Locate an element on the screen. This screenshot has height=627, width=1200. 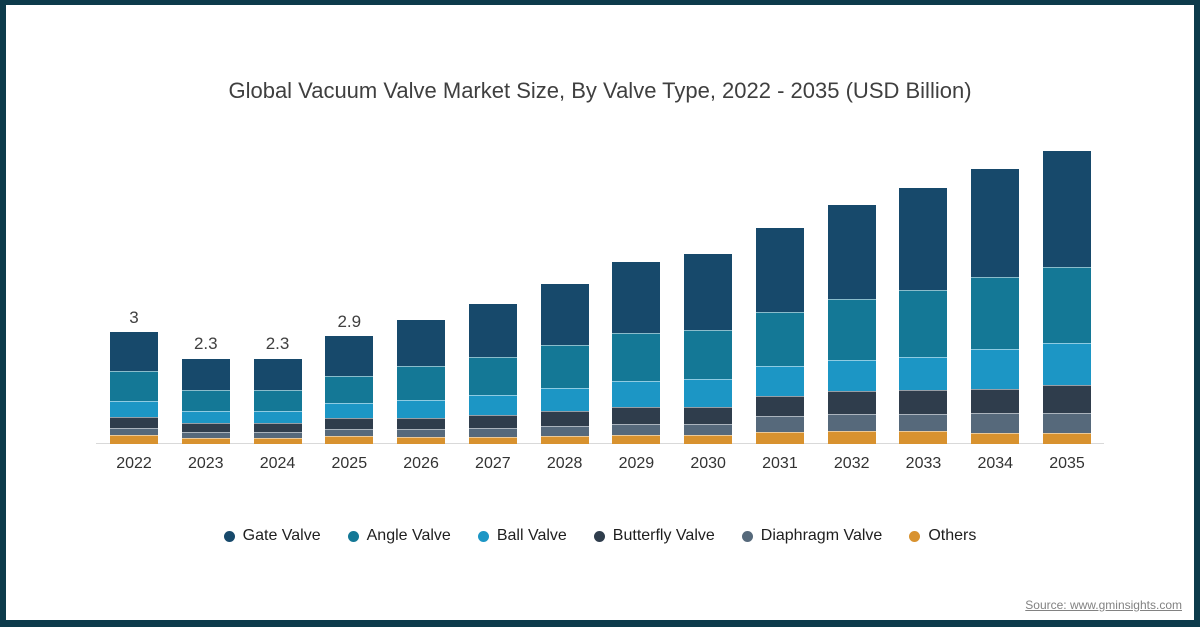
bar-group-2033 is located at coordinates (923, 316).